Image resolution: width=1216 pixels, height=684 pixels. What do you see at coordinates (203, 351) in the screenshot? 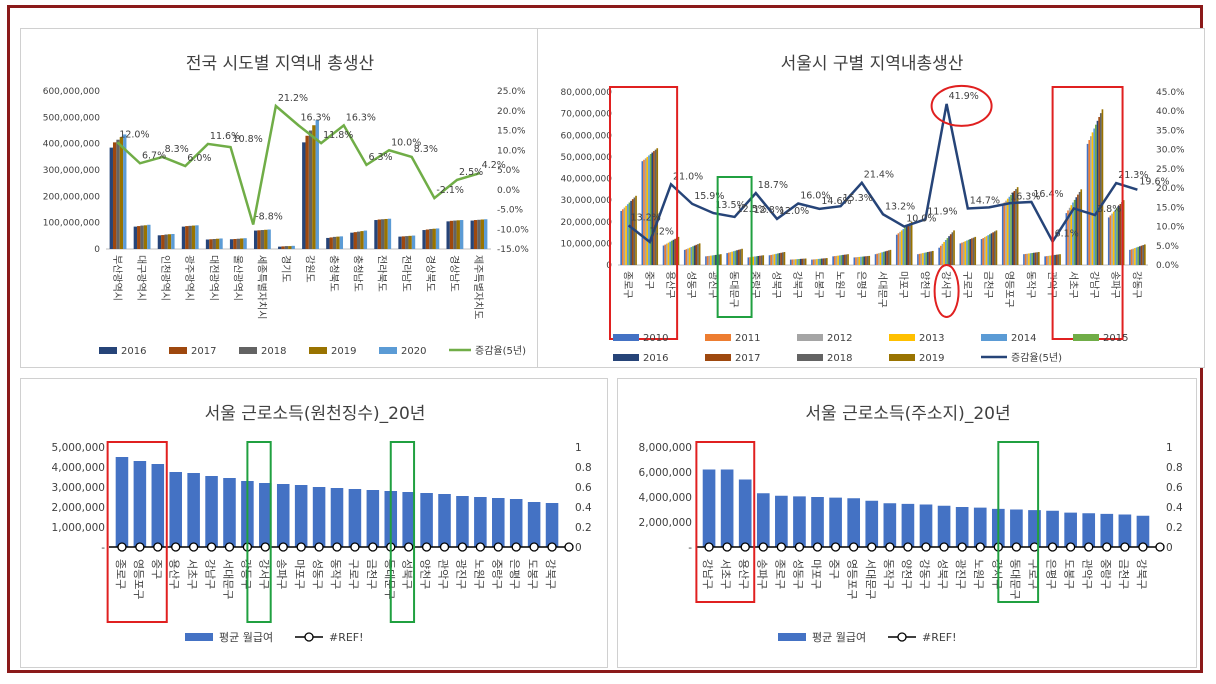
I see `legend-label: 2017` at bounding box center [203, 351].